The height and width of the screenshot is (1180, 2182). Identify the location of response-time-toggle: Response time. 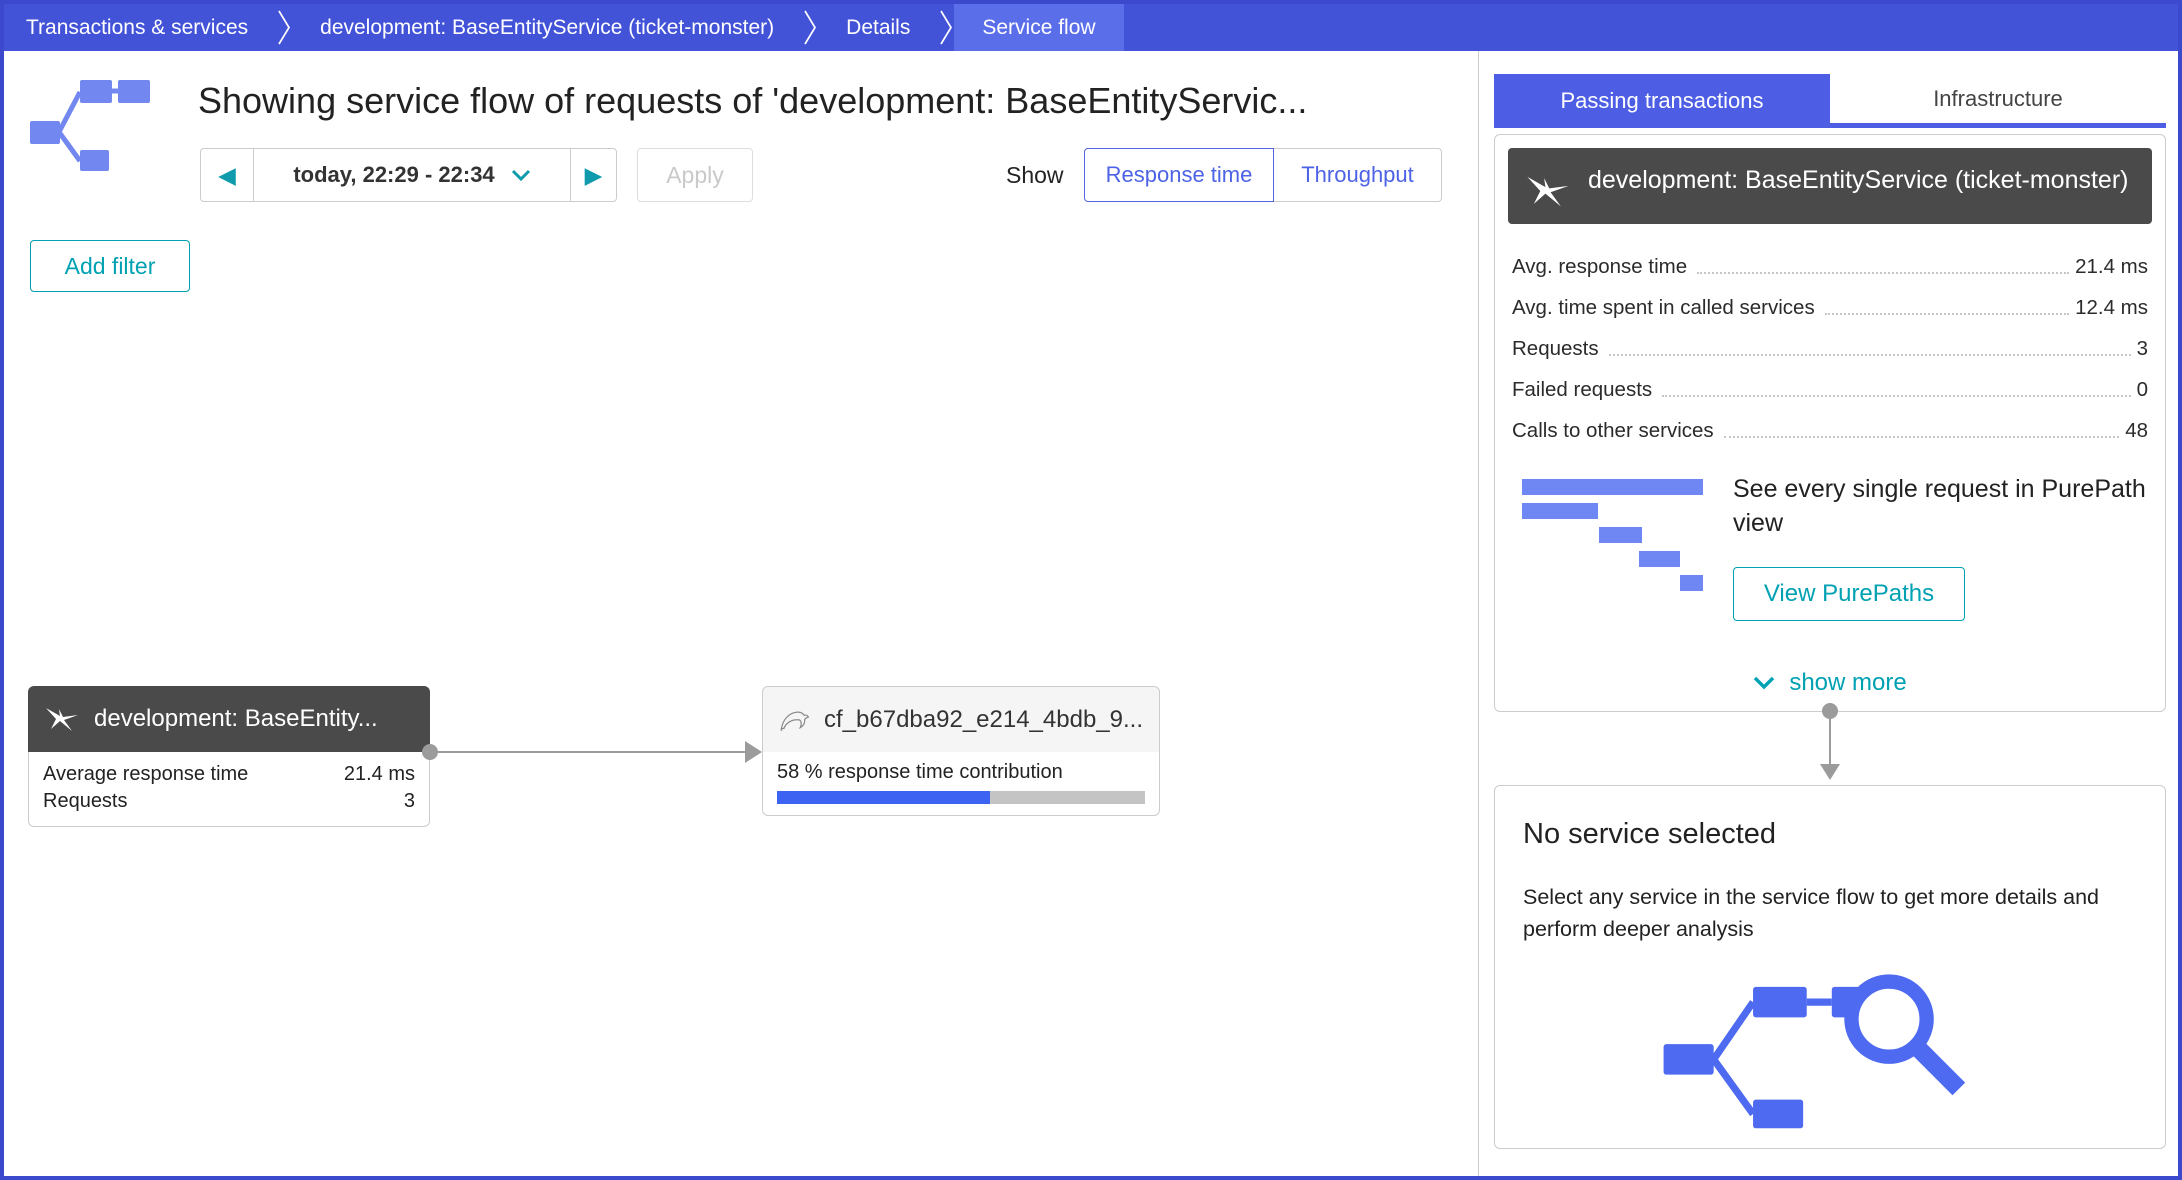
(1179, 175).